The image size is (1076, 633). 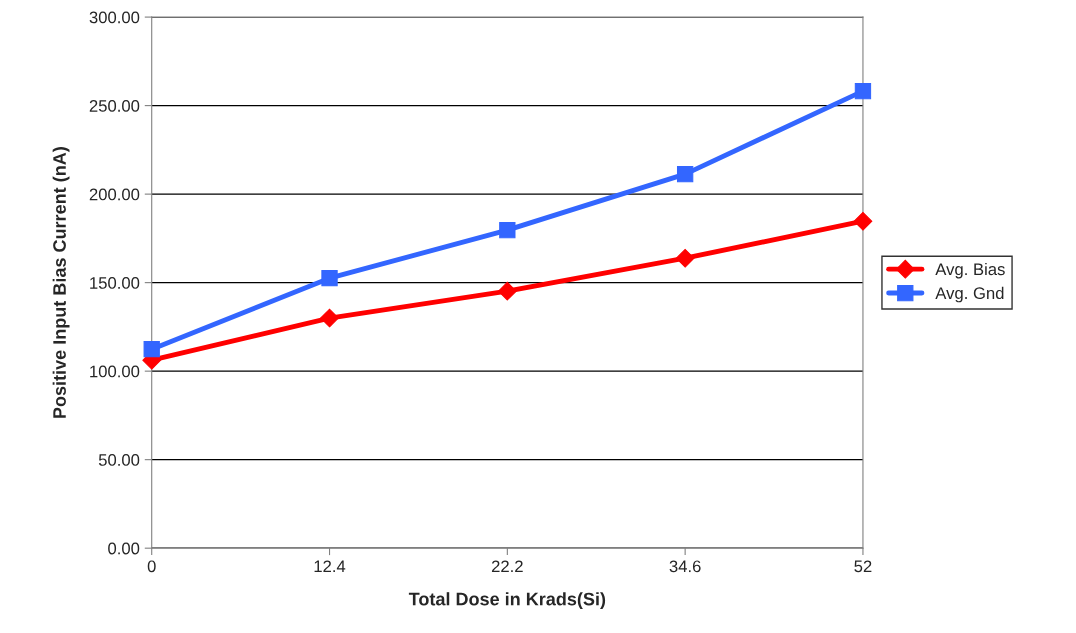 What do you see at coordinates (115, 283) in the screenshot?
I see `y-tick-label: 150.00` at bounding box center [115, 283].